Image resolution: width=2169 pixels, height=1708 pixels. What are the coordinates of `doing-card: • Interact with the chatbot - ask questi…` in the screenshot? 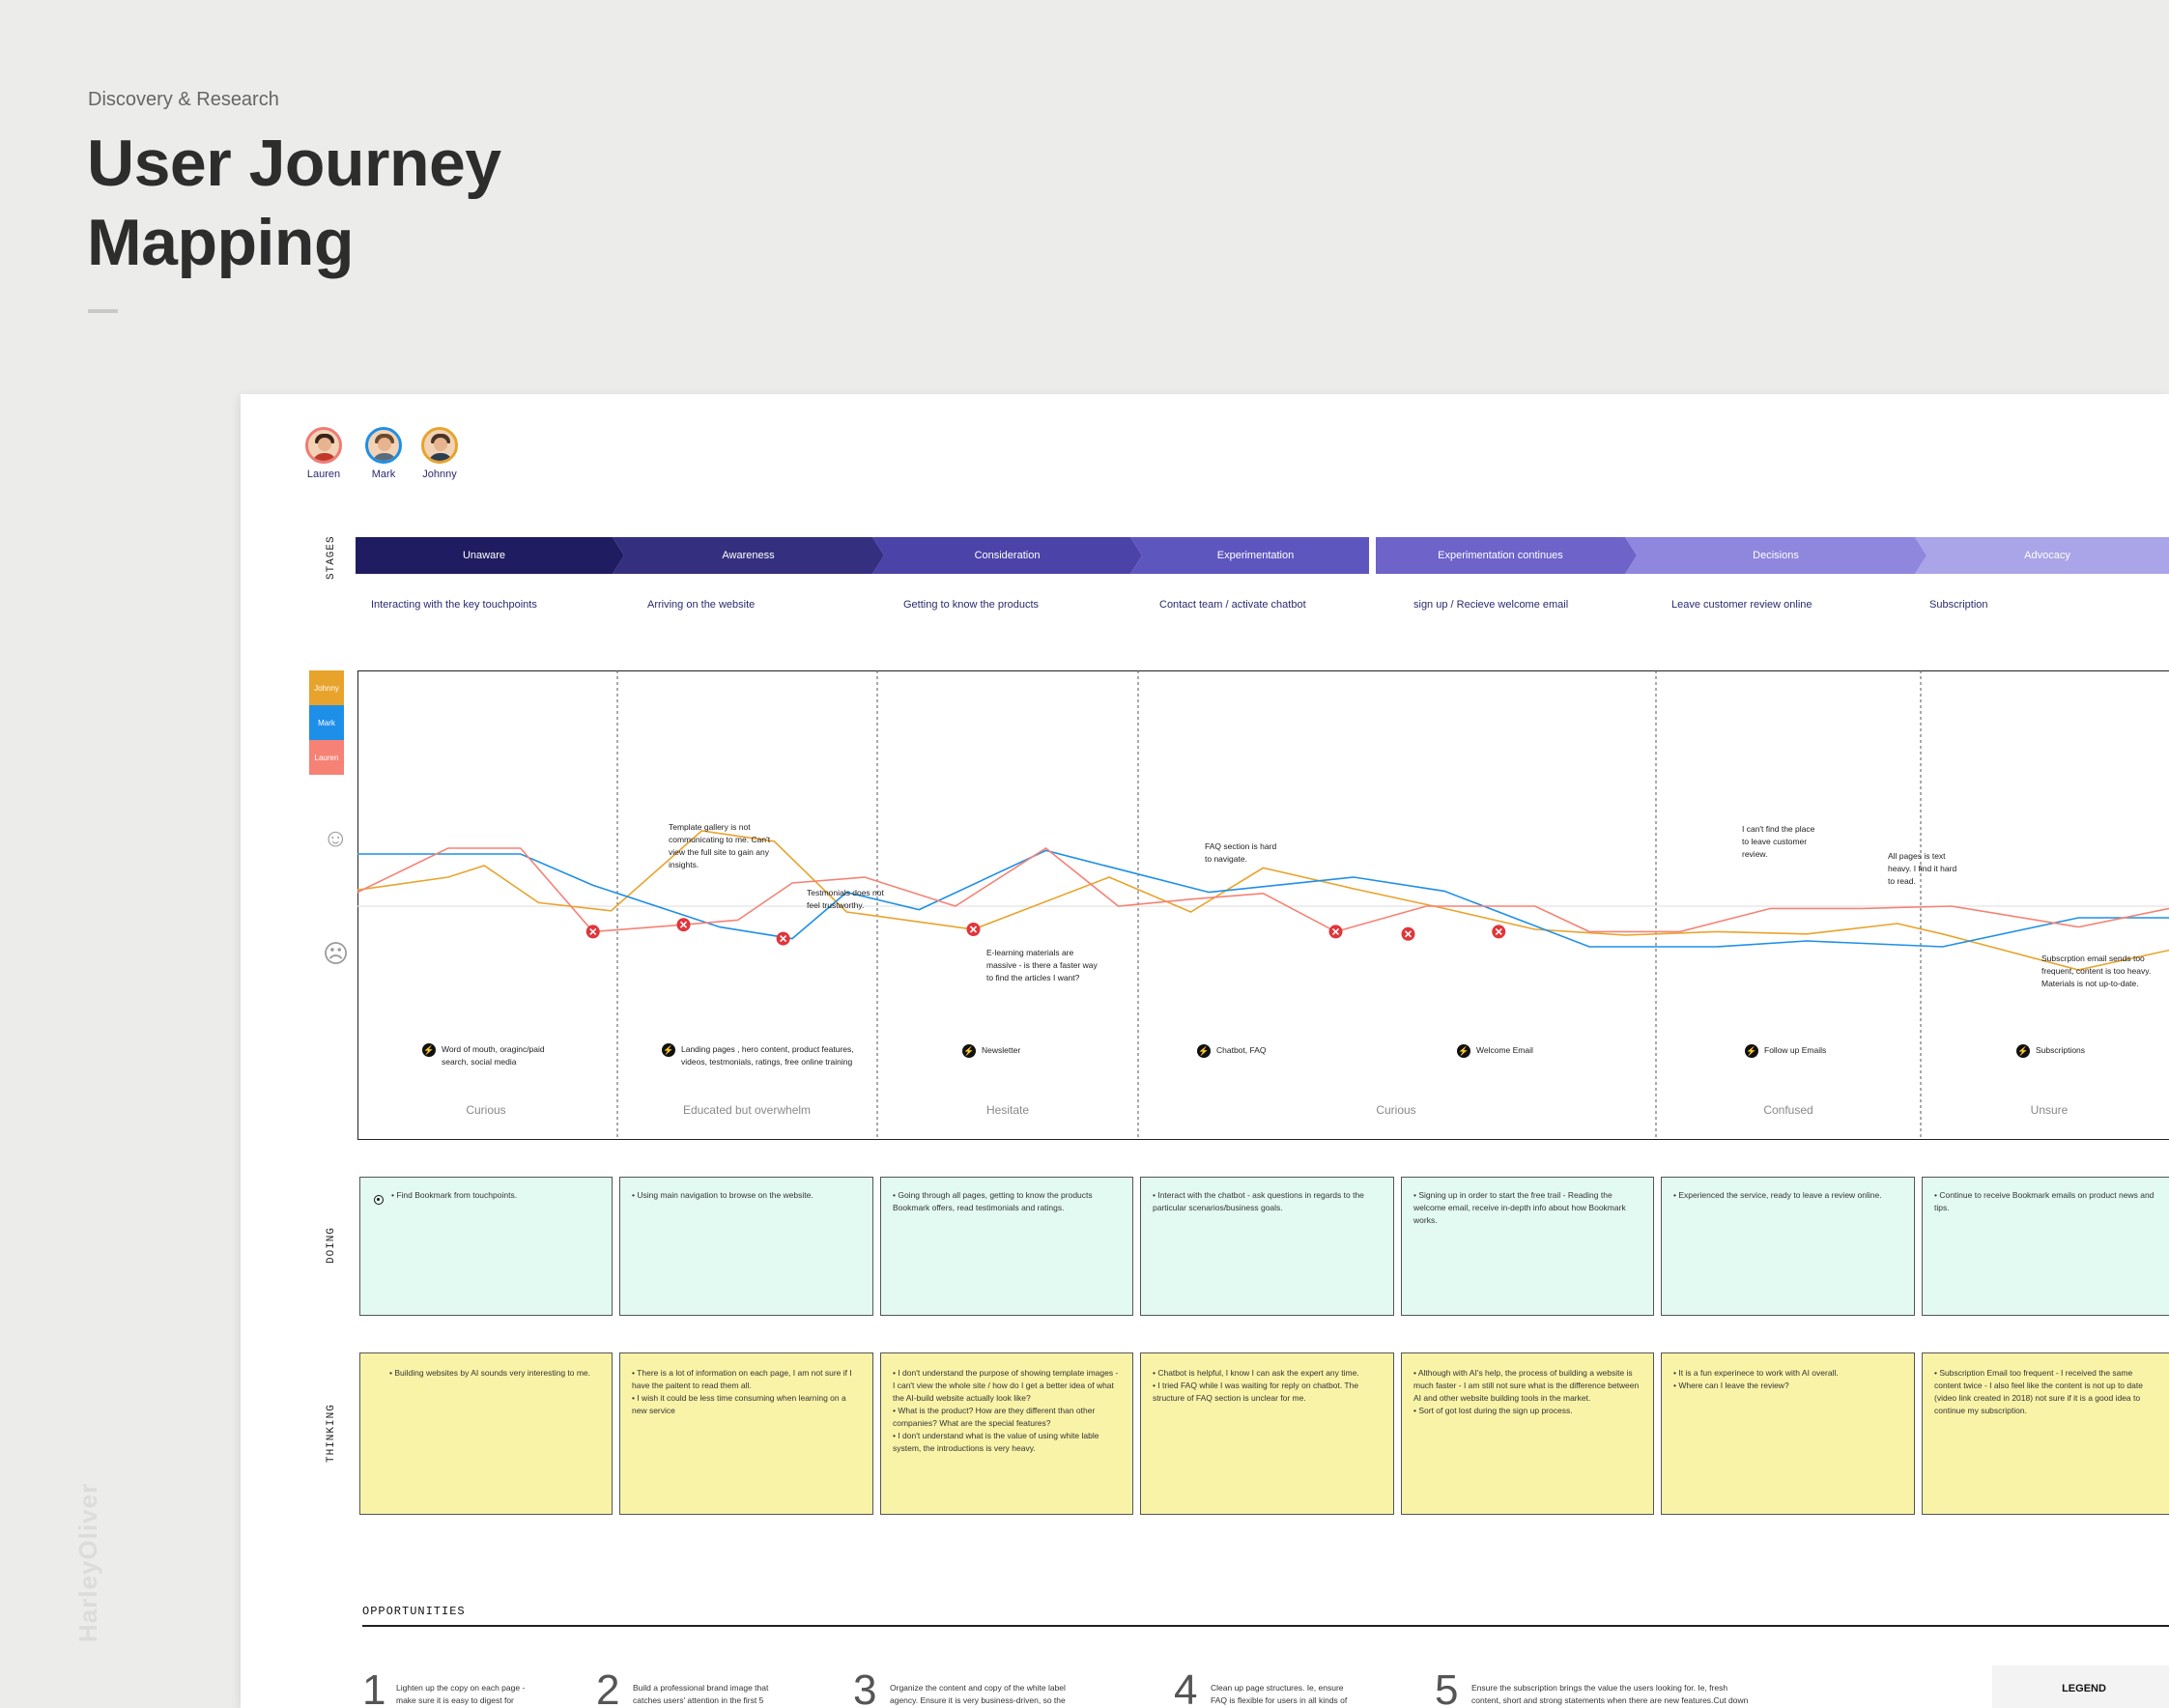 It's located at (1267, 1246).